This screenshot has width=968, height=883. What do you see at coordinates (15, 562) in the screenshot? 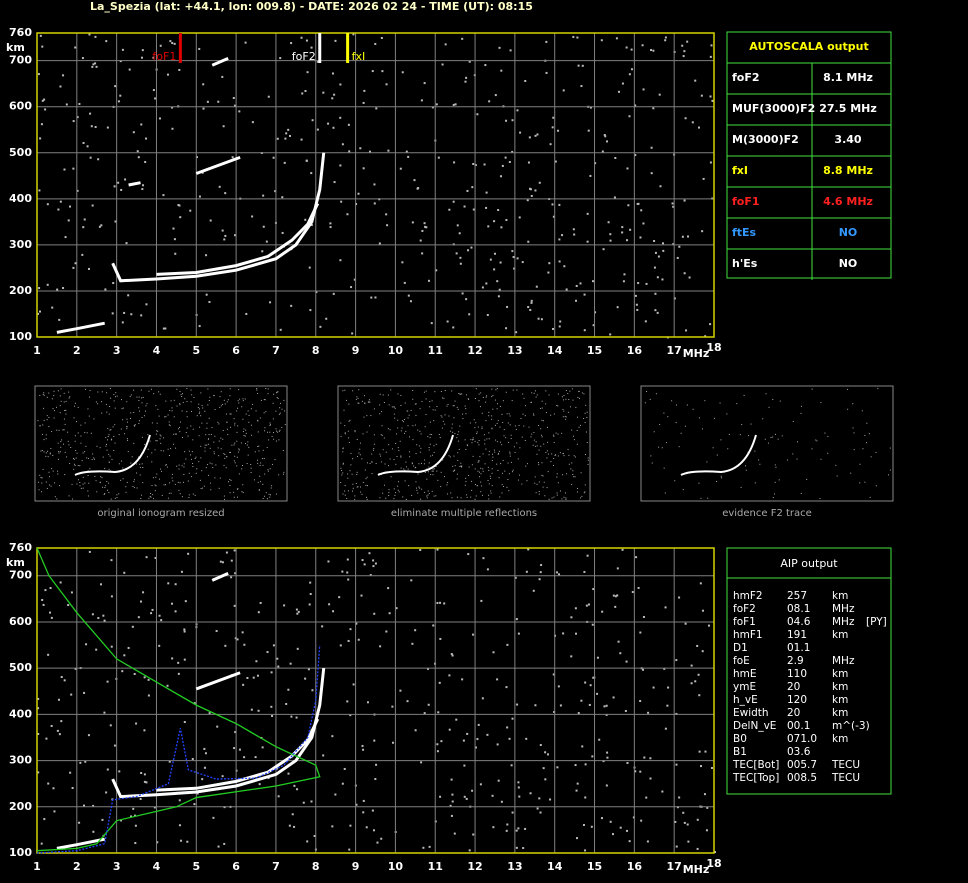
I see `y-axis-label: km` at bounding box center [15, 562].